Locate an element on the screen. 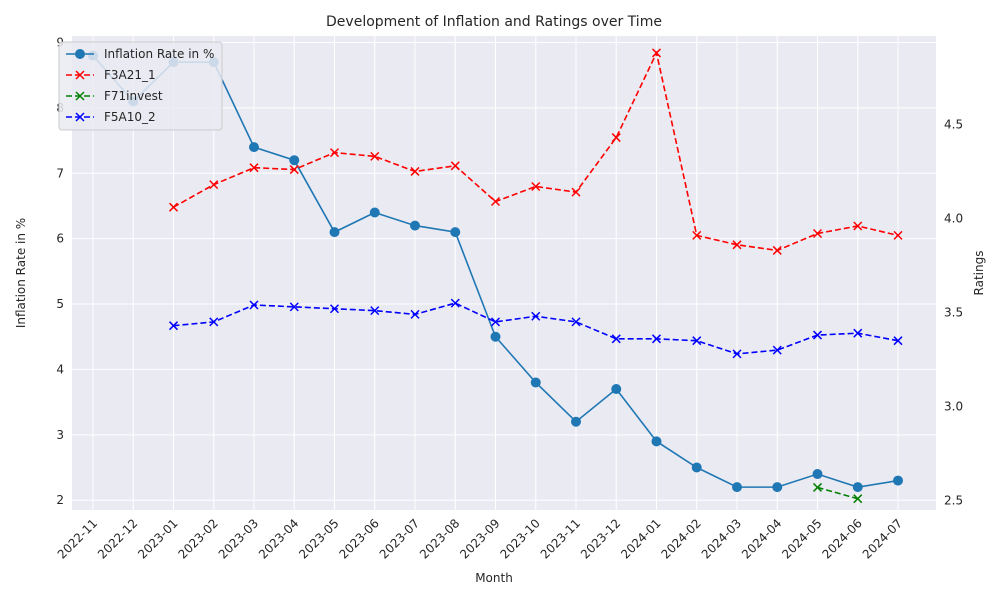 Image resolution: width=1000 pixels, height=600 pixels. x-tick-label: 2023-11 is located at coordinates (560, 538).